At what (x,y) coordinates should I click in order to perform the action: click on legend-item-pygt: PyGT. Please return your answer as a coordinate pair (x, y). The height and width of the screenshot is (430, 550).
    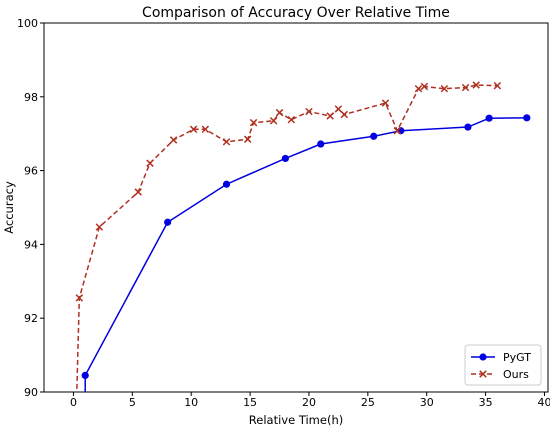
    Looking at the image, I should click on (501, 357).